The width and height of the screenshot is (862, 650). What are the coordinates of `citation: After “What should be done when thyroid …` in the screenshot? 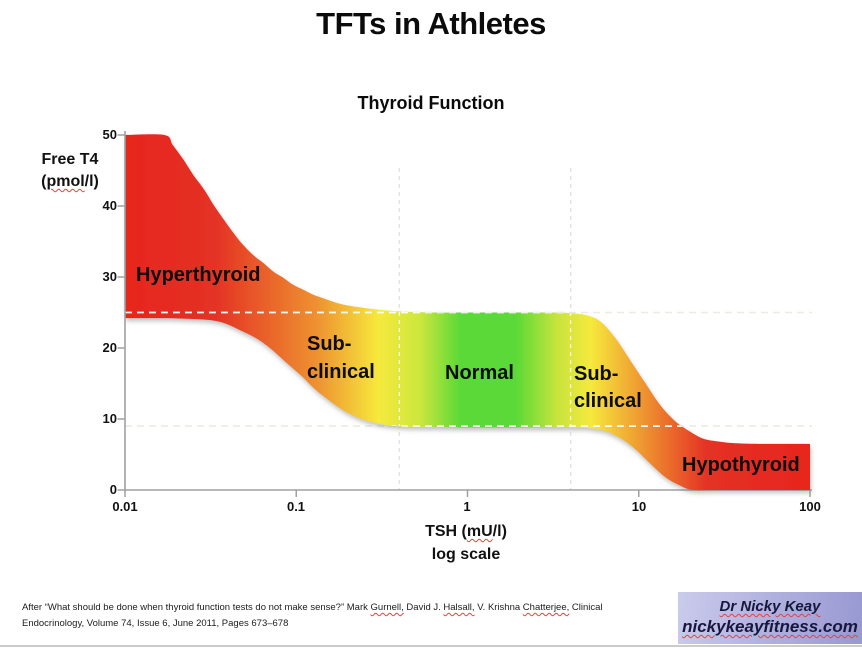 It's located at (342, 616).